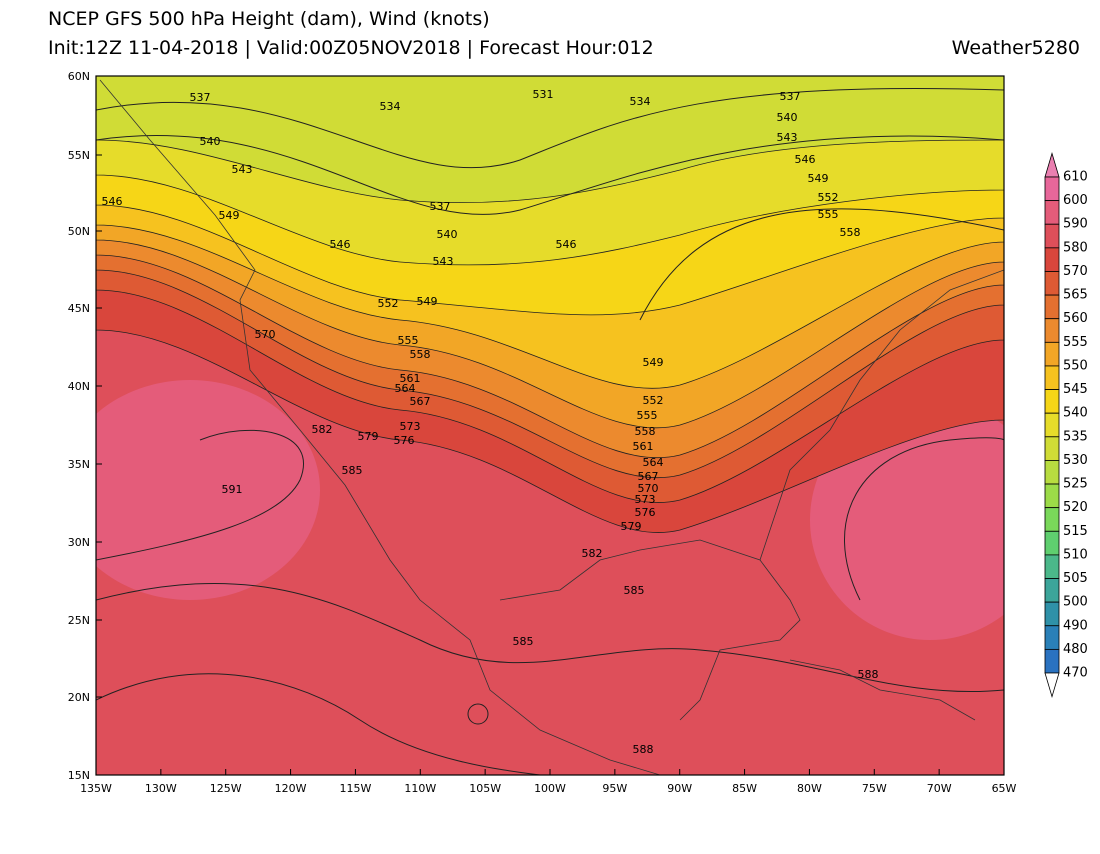 The width and height of the screenshot is (1100, 854). What do you see at coordinates (640, 101) in the screenshot?
I see `contour-label: 534` at bounding box center [640, 101].